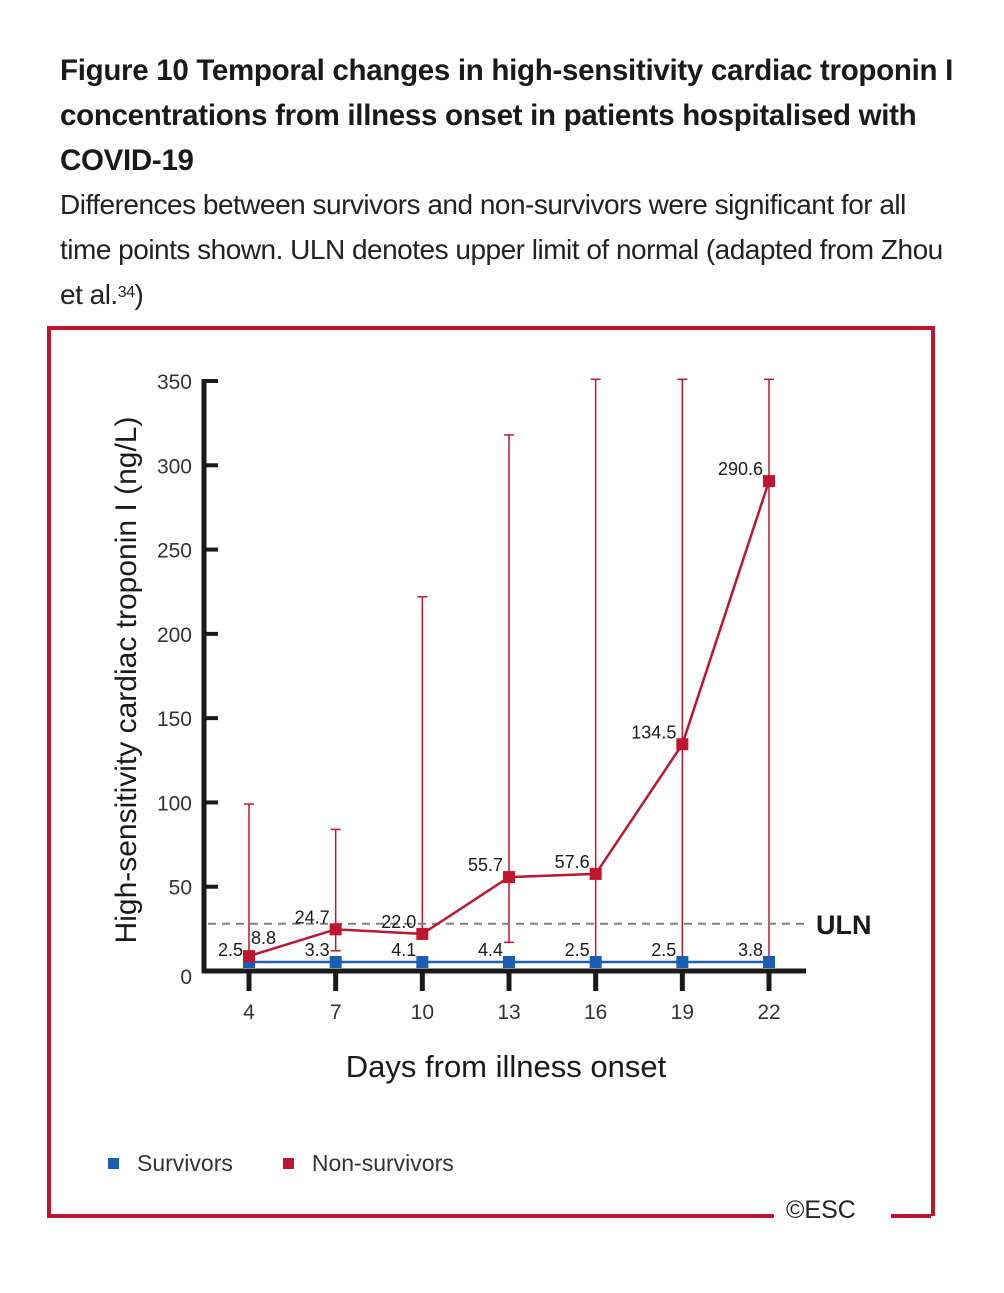  I want to click on data-label-non-survivors: 22.0, so click(398, 922).